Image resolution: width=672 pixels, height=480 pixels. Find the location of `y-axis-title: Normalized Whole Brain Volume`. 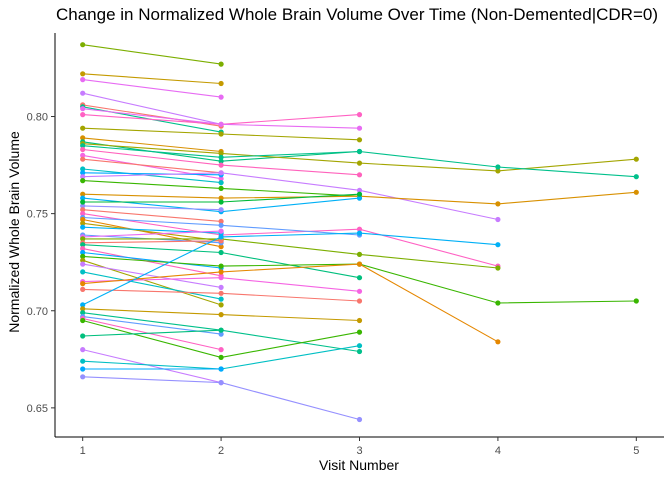

y-axis-title: Normalized Whole Brain Volume is located at coordinates (14, 232).